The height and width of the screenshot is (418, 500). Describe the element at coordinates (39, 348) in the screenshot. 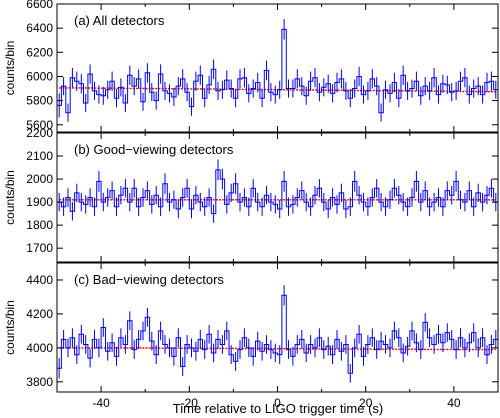

I see `y-tick-label: 4000` at that location.